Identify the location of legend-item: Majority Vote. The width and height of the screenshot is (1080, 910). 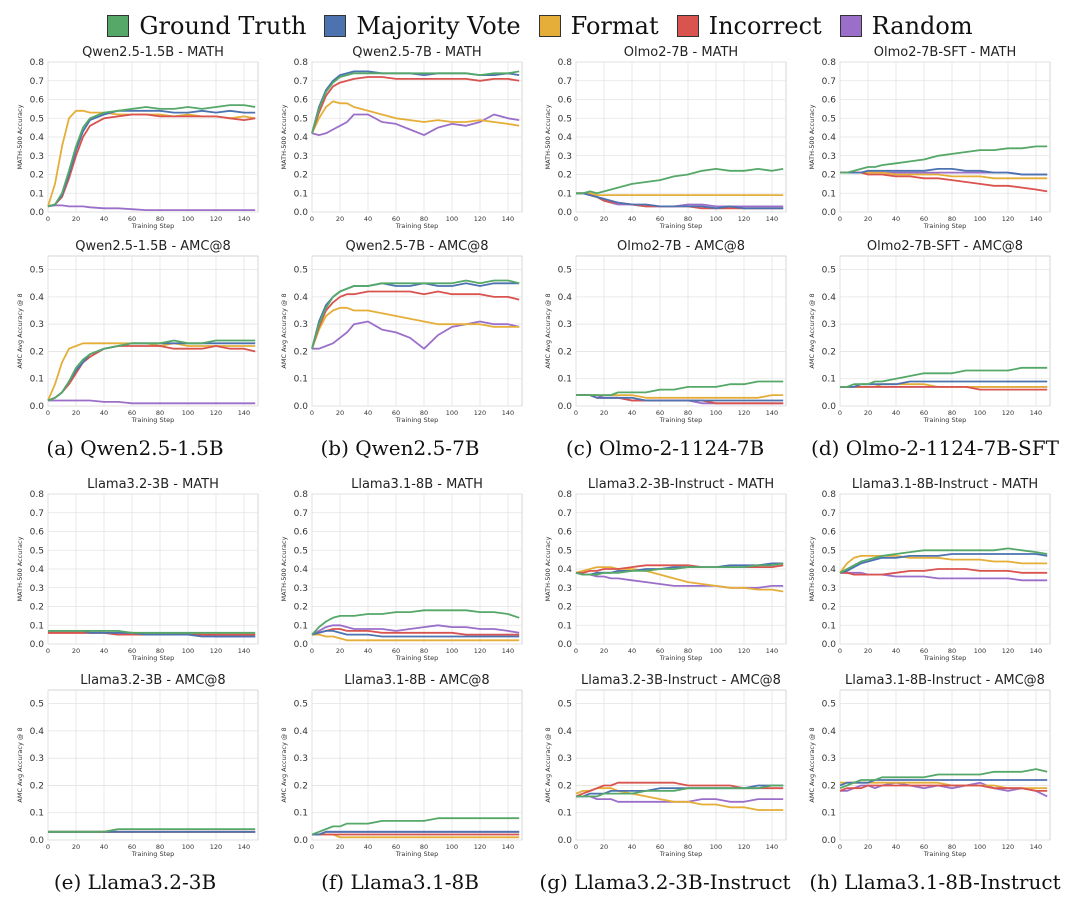
(422, 26).